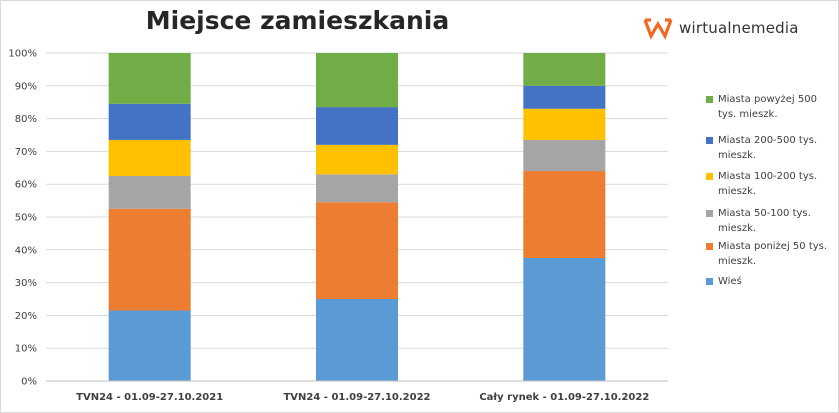 This screenshot has height=413, width=839. Describe the element at coordinates (739, 28) in the screenshot. I see `logo-text: wirtualnemedia` at that location.